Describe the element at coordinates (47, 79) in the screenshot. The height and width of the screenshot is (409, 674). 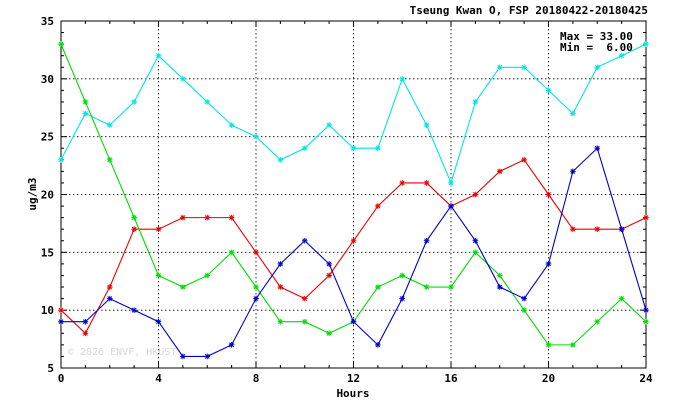
I see `y-tick-label: 30` at that location.